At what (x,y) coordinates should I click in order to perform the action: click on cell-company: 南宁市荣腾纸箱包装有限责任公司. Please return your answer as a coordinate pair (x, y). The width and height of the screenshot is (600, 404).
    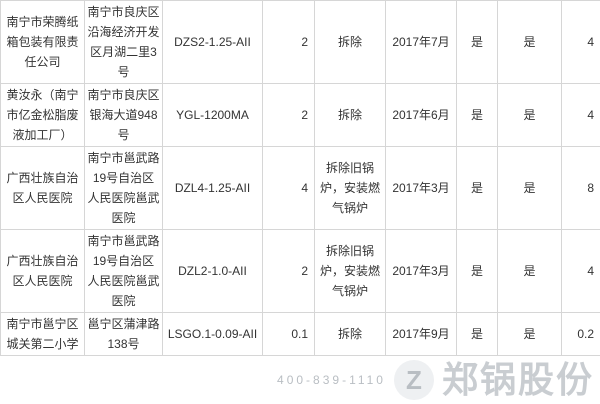
    Looking at the image, I should click on (43, 42).